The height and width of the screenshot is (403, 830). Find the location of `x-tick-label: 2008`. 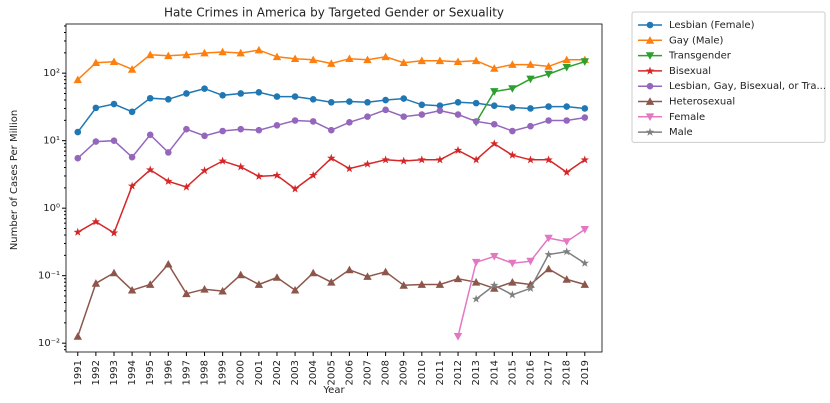

x-tick-label: 2008 is located at coordinates (386, 372).